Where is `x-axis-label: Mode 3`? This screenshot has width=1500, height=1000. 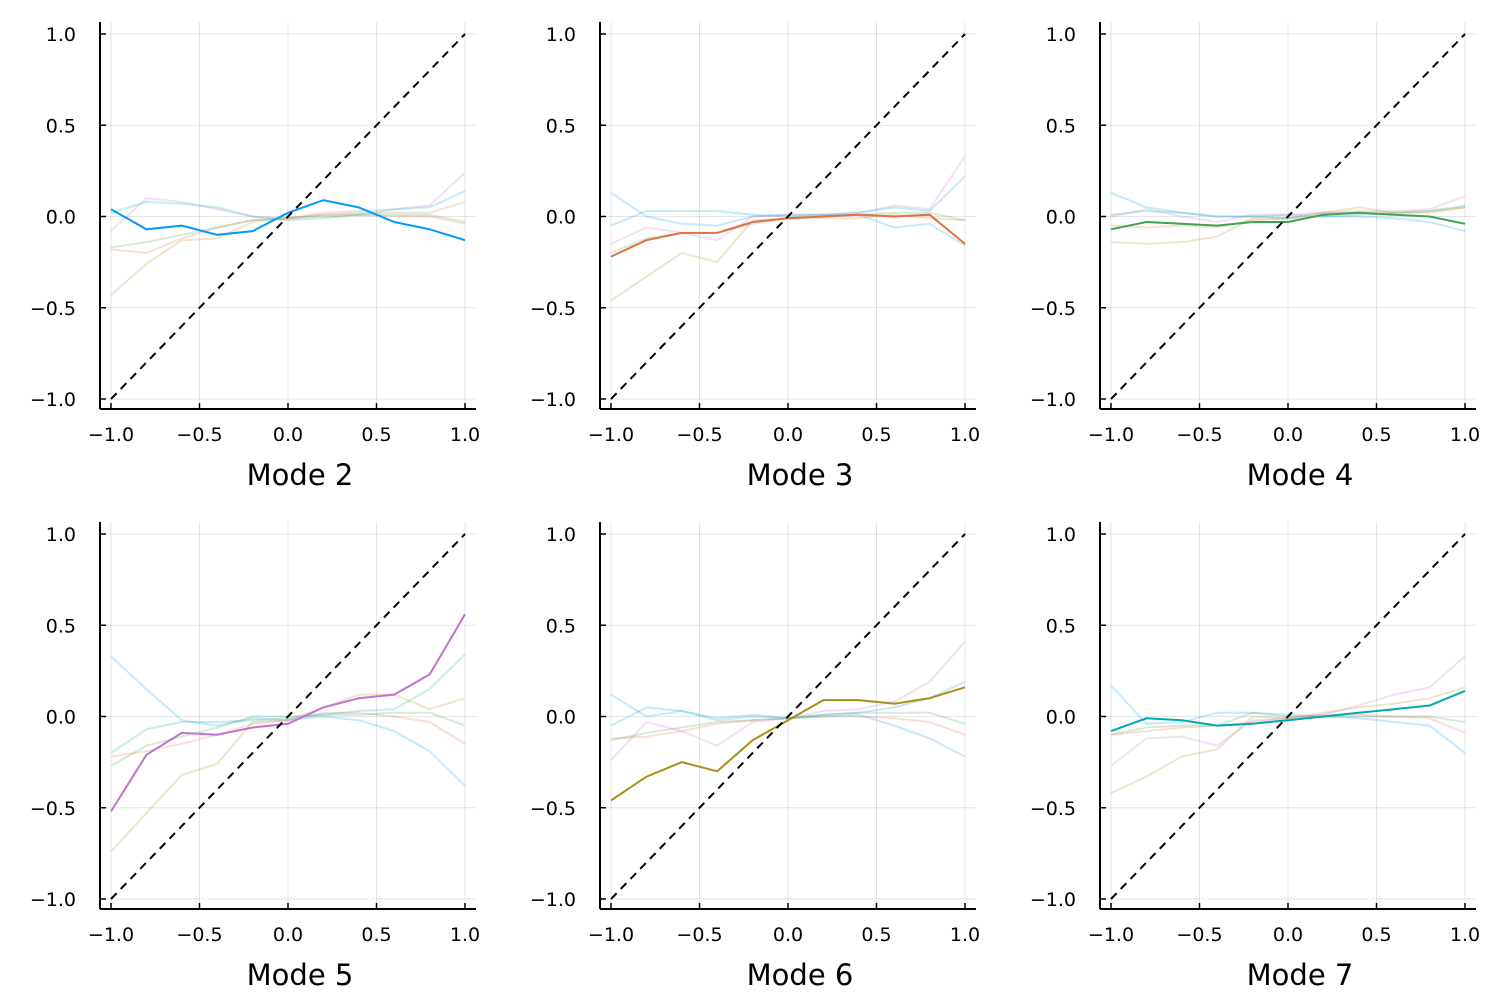 x-axis-label: Mode 3 is located at coordinates (800, 475).